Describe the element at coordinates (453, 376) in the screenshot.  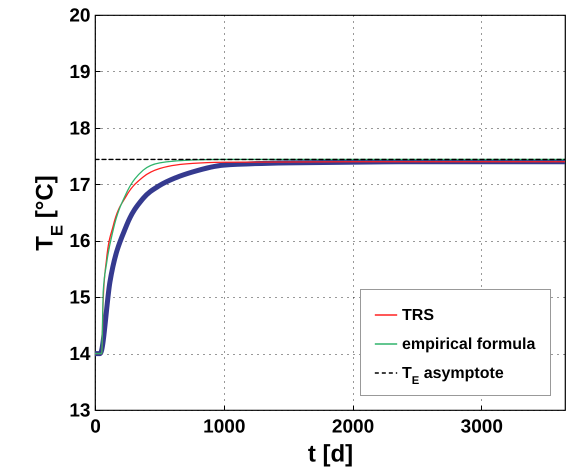
I see `legend-label: T$_{E}$ asymptote` at that location.